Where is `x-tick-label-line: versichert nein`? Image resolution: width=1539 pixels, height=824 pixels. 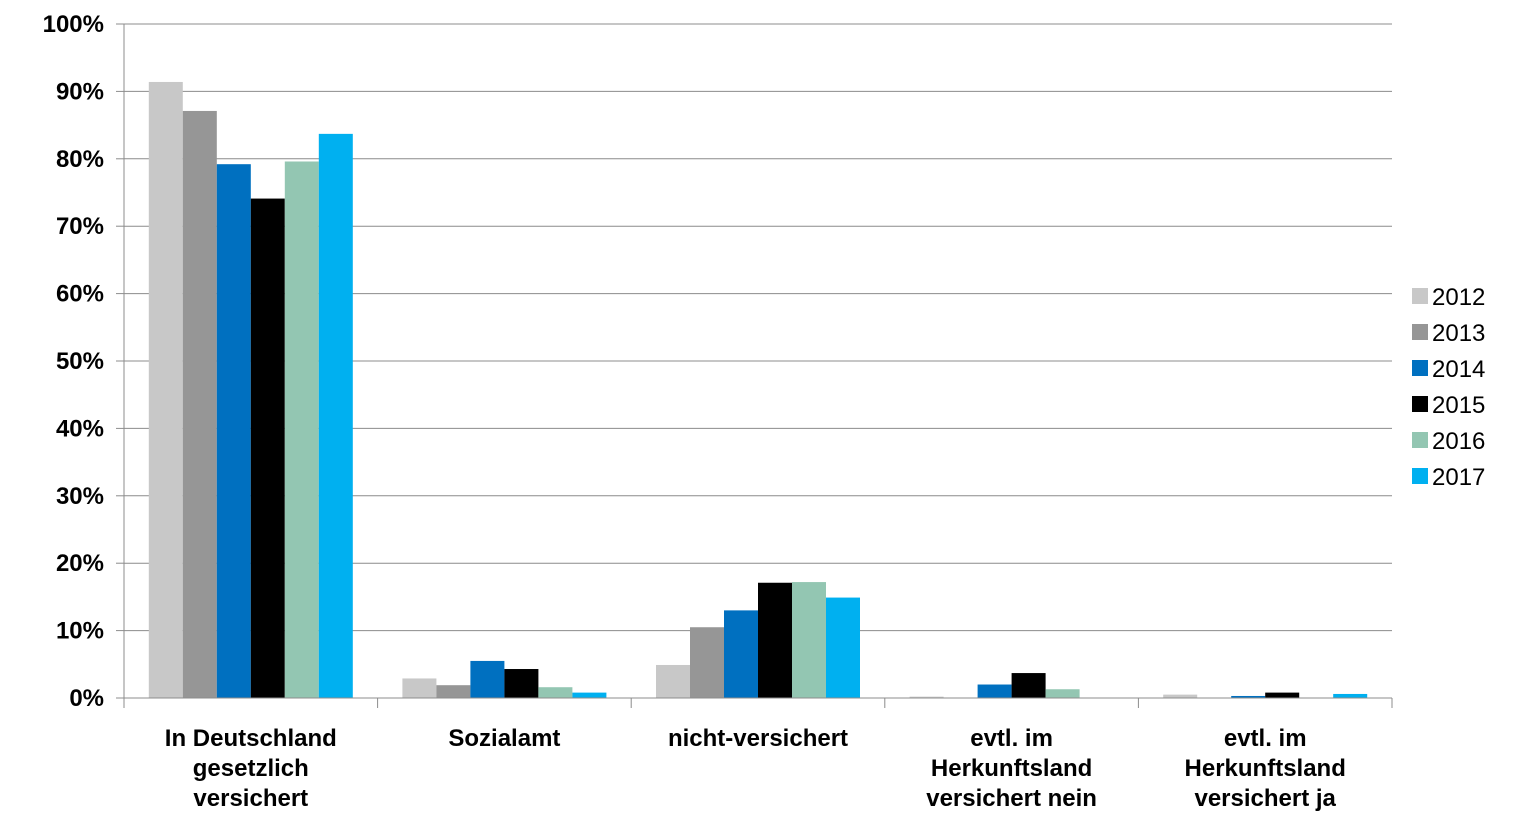 x-tick-label-line: versichert nein is located at coordinates (1011, 798).